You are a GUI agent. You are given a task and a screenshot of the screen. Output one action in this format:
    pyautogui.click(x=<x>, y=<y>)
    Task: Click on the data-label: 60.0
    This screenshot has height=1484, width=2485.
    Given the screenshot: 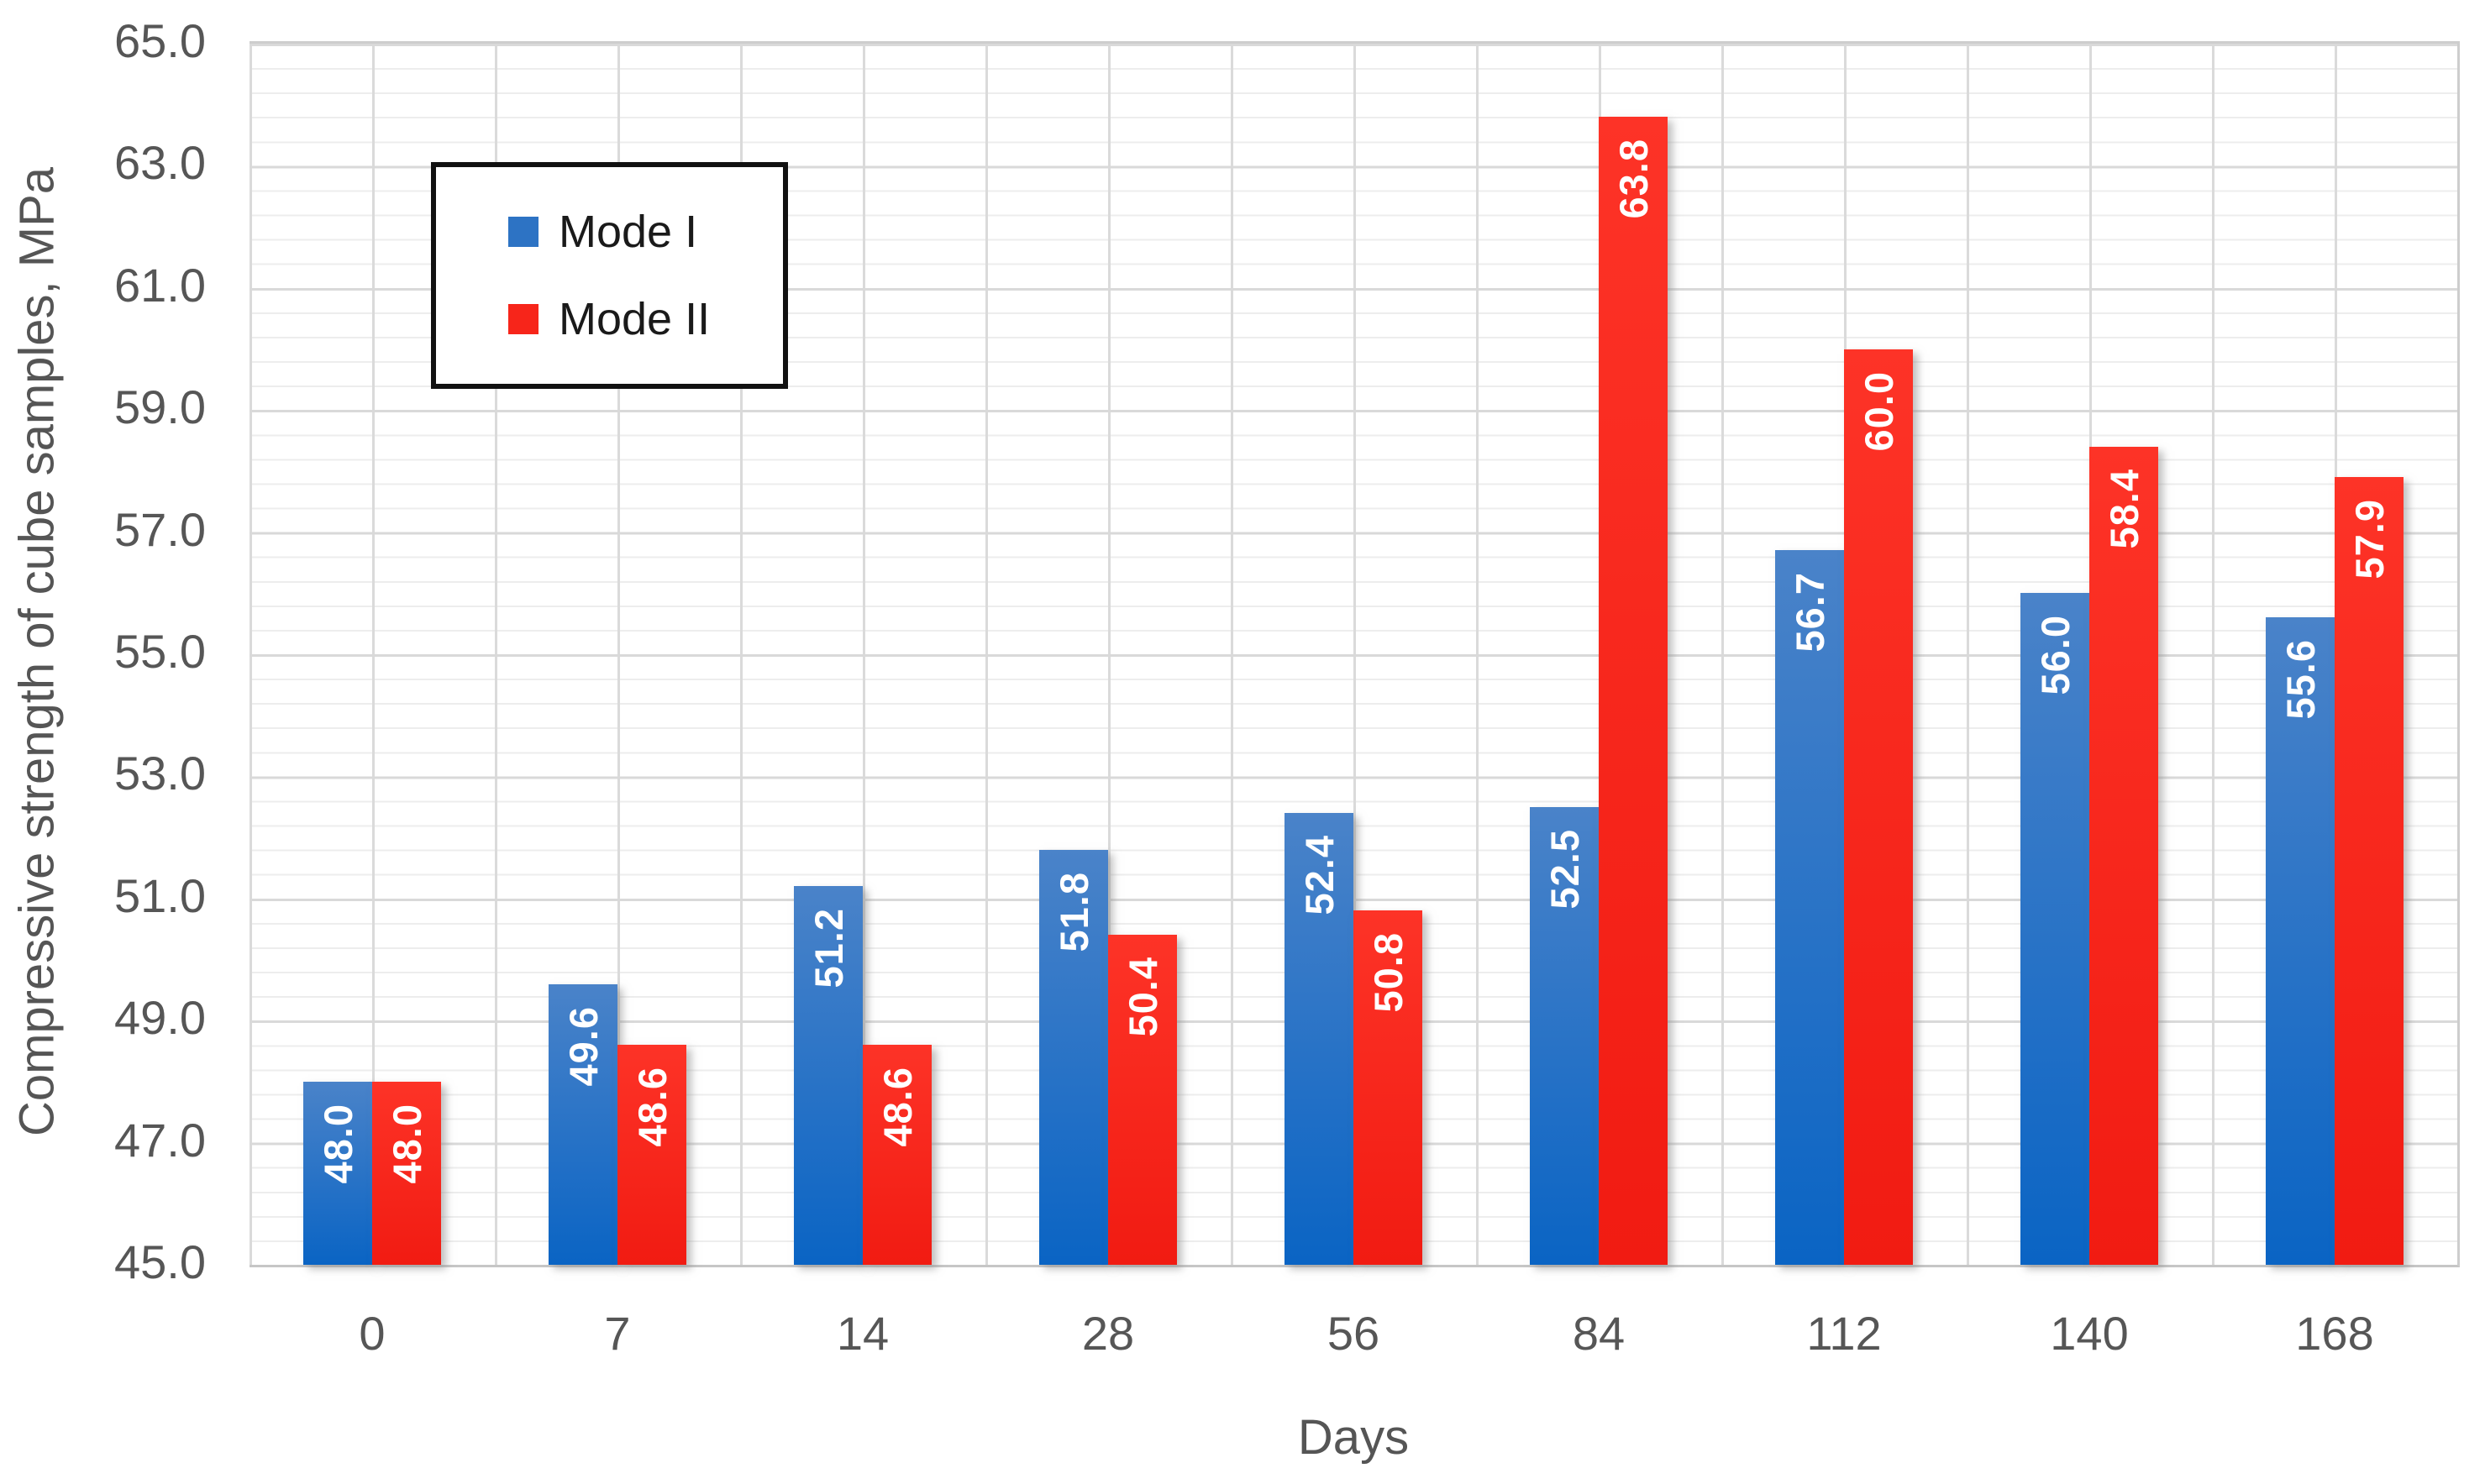 What is the action you would take?
    pyautogui.click(x=1878, y=411)
    